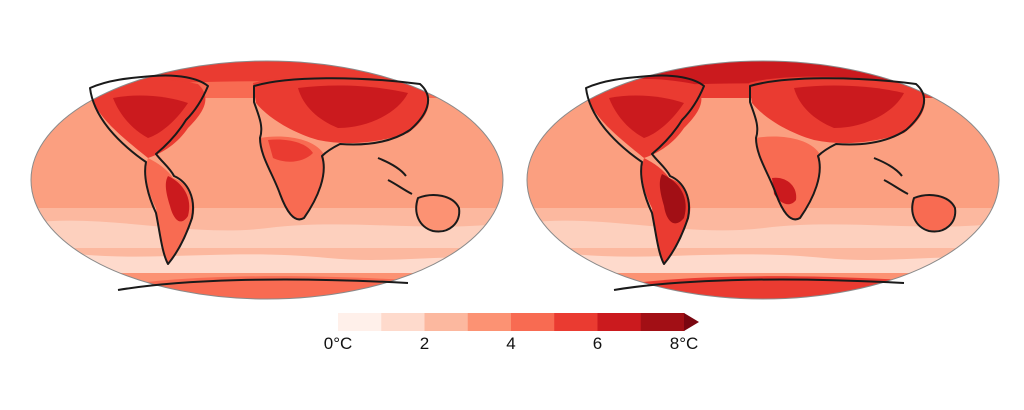  I want to click on colorbar-tick-label: 6, so click(597, 343).